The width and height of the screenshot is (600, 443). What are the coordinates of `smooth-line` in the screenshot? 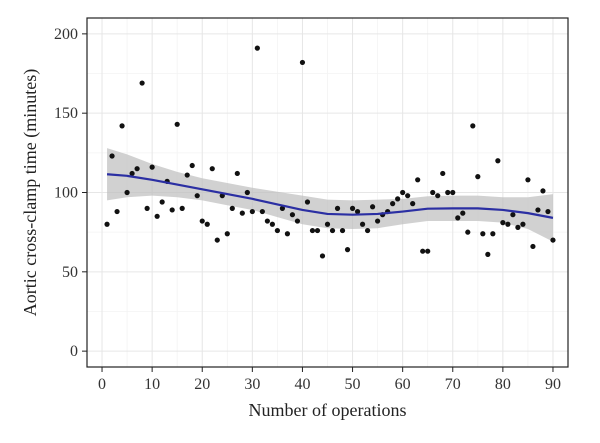 It's located at (330, 196).